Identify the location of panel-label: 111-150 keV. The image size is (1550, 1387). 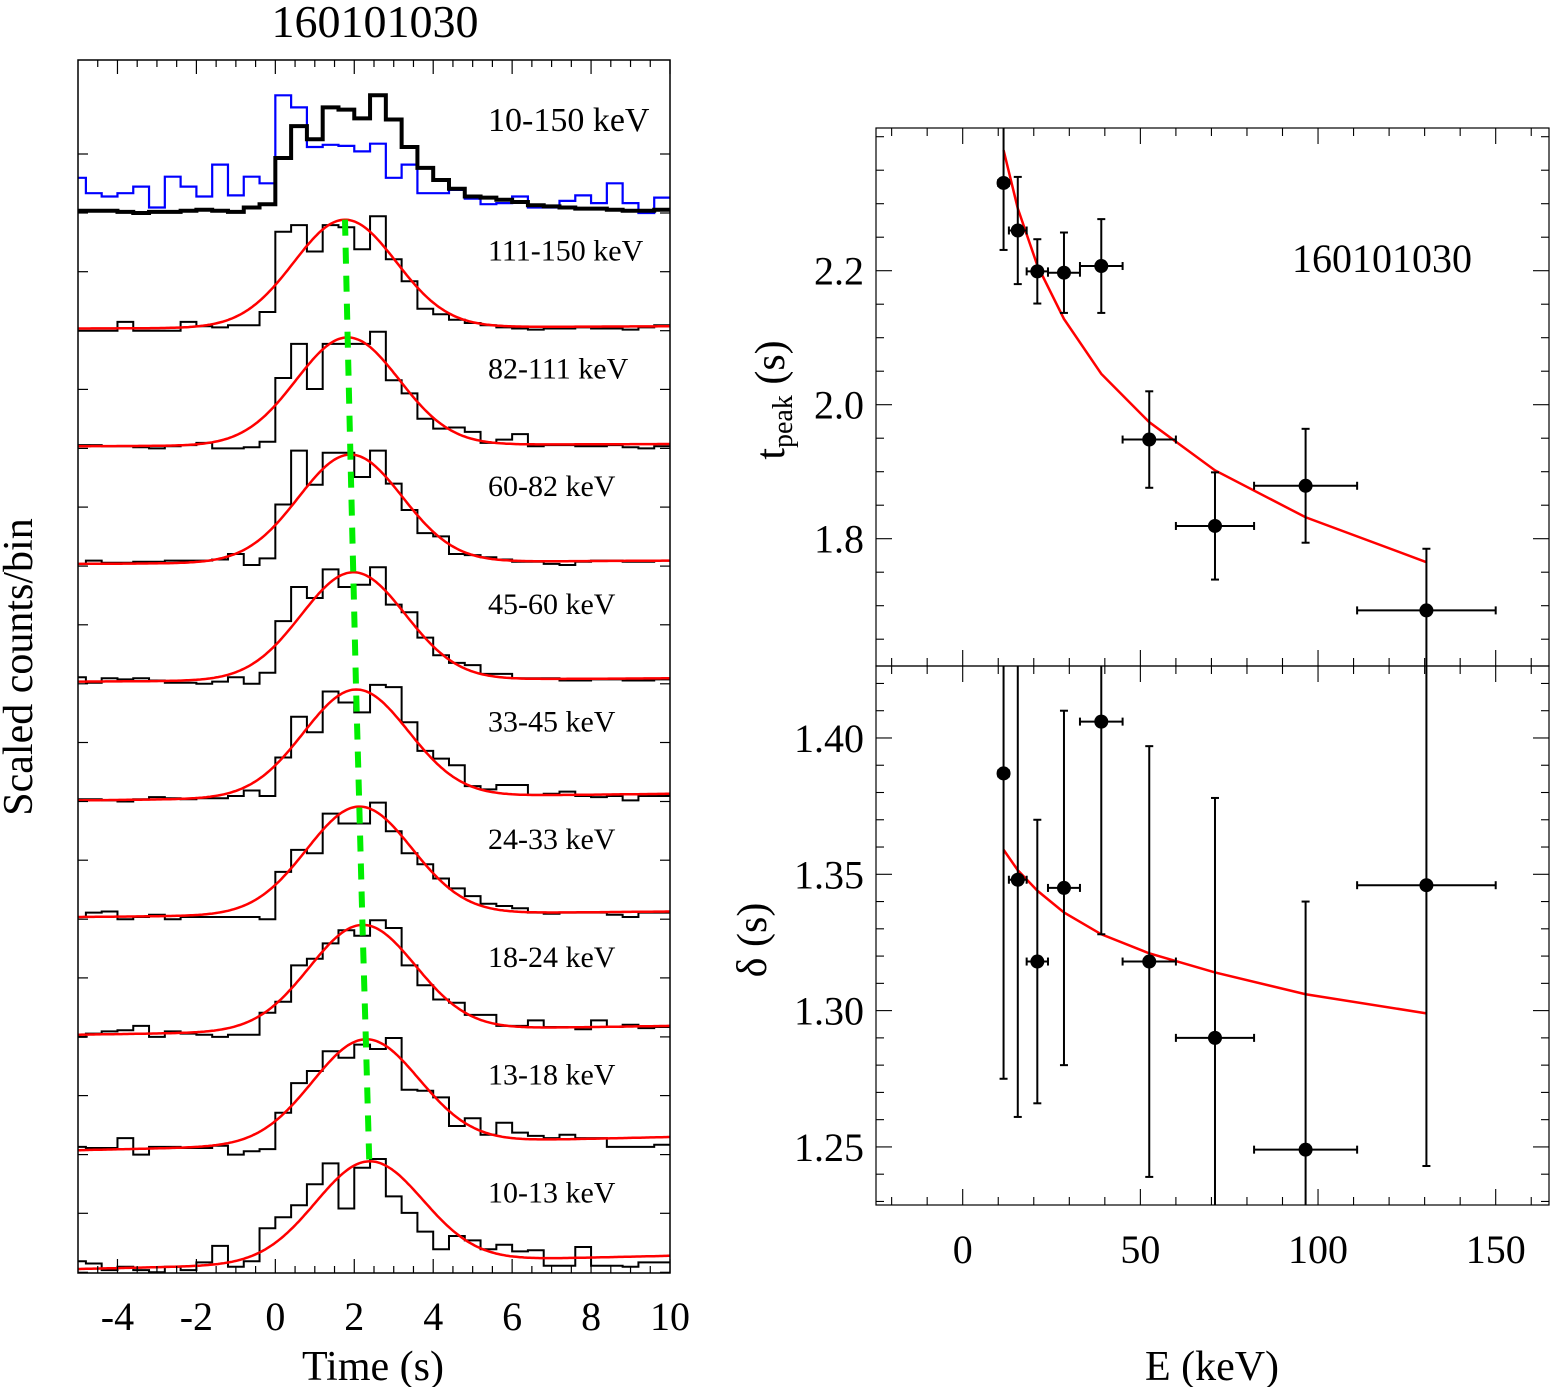
(566, 251).